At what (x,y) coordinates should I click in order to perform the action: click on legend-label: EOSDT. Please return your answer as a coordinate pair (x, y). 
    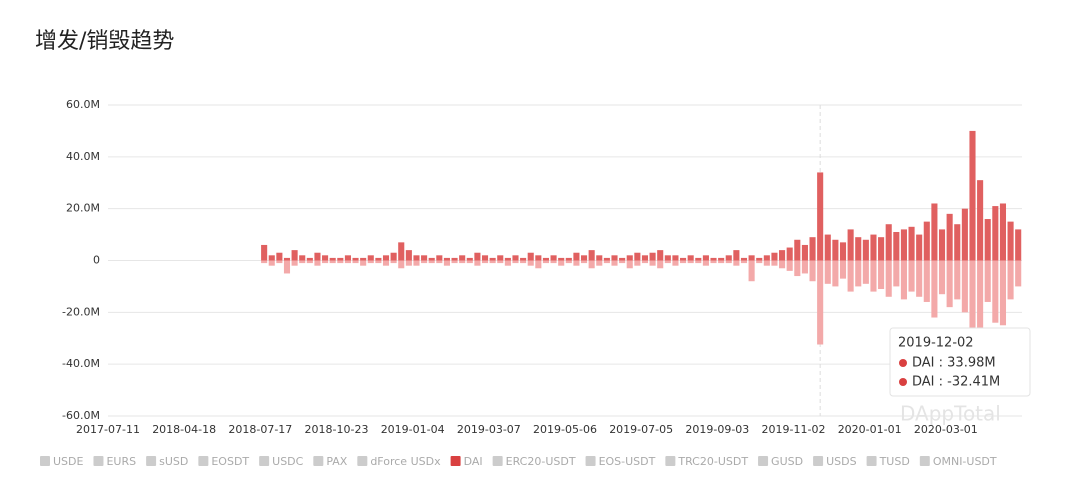
    Looking at the image, I should click on (230, 461).